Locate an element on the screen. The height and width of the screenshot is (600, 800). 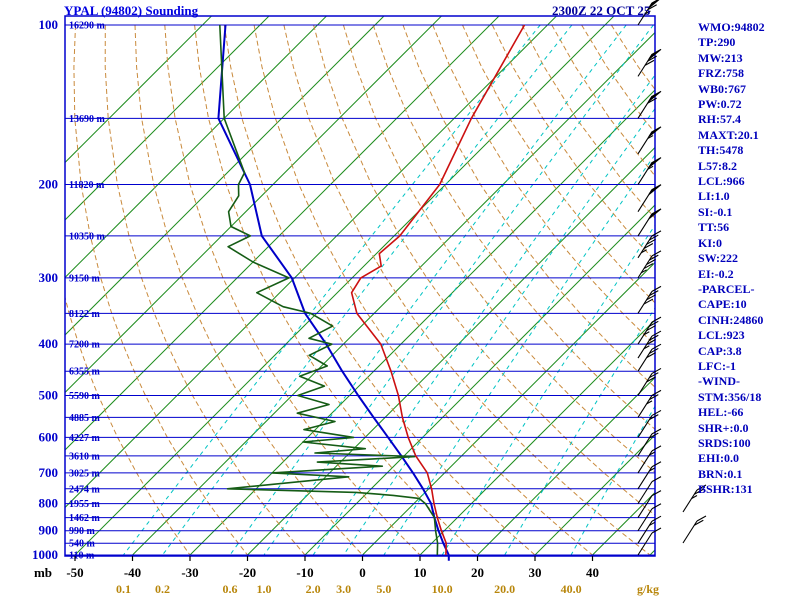
pressure-axis-label: 1000 is located at coordinates (45, 554).